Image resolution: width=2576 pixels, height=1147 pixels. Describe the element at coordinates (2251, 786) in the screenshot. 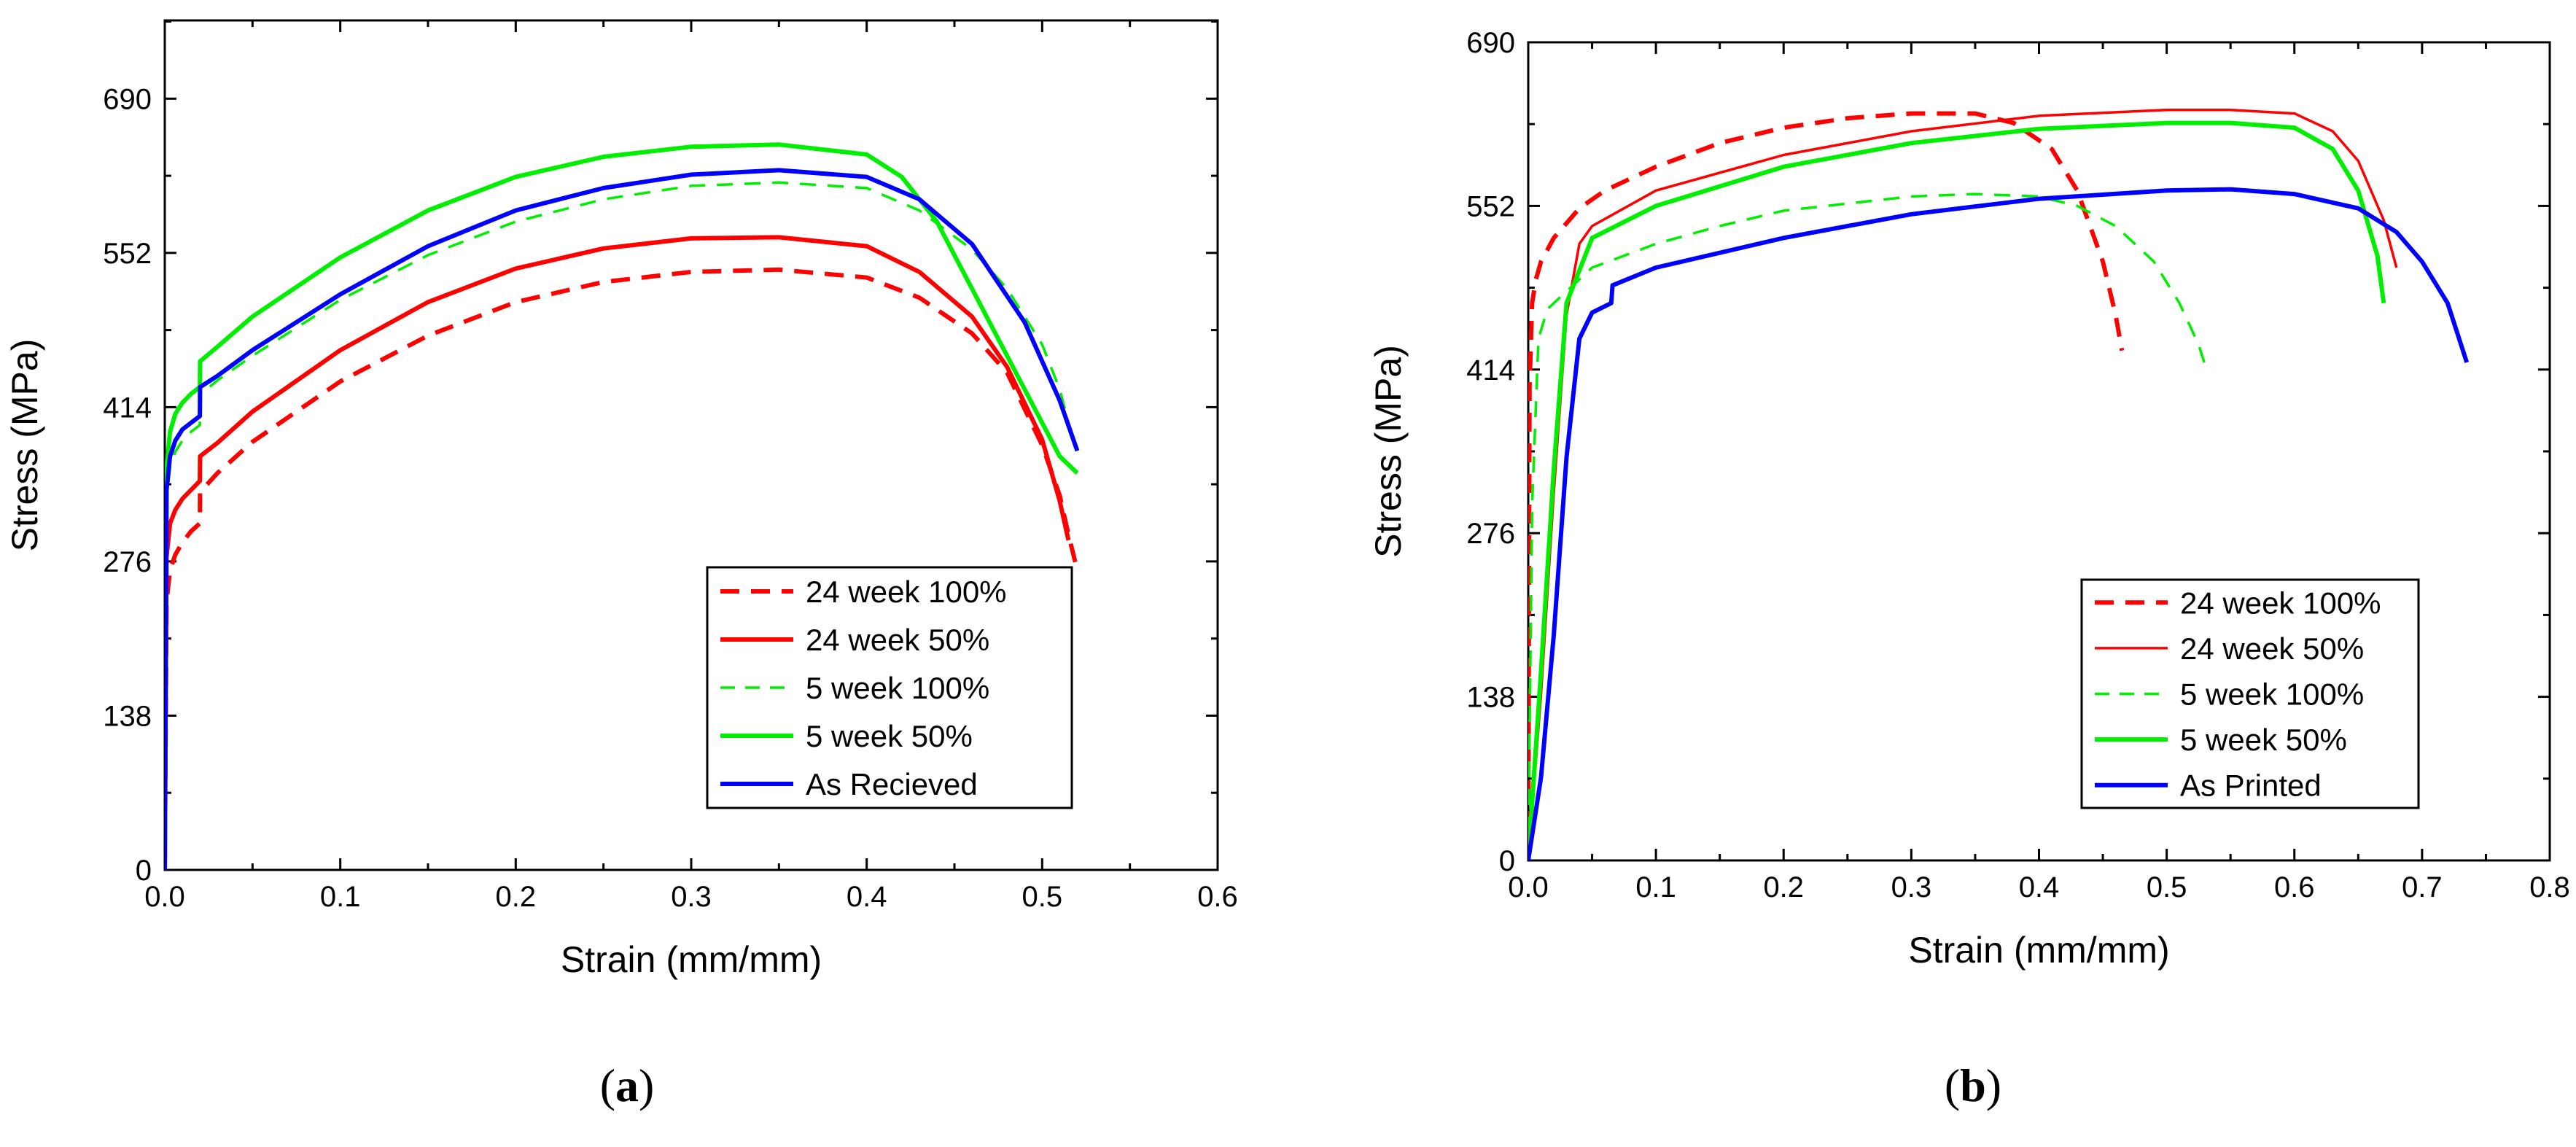

I see `legend-label: As Printed` at that location.